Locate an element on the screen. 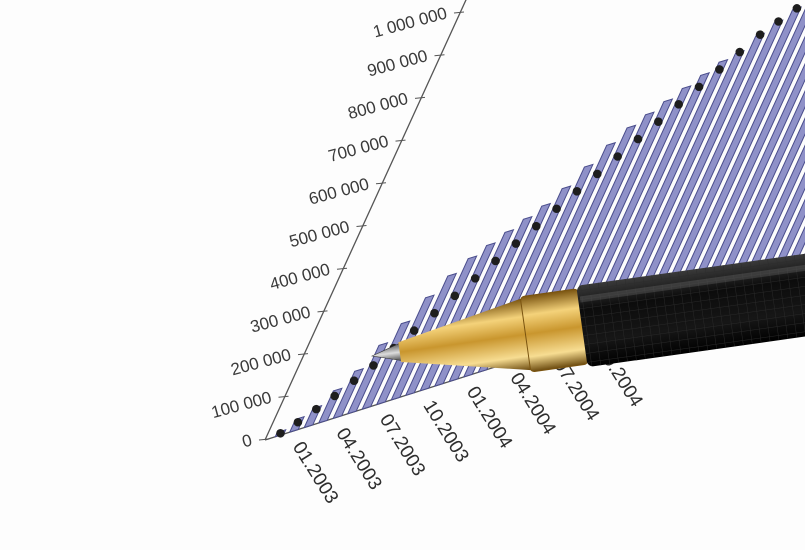 The image size is (805, 550). y-tick-label: 200 000 is located at coordinates (261, 362).